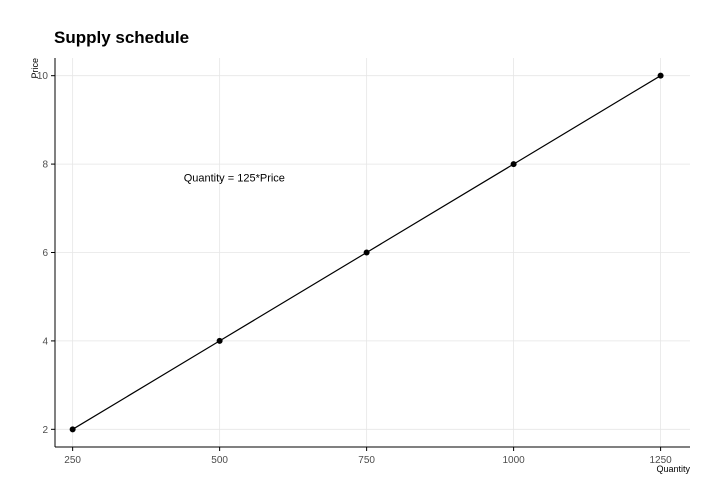 The image size is (720, 504). I want to click on x-tick-label: 250, so click(72, 460).